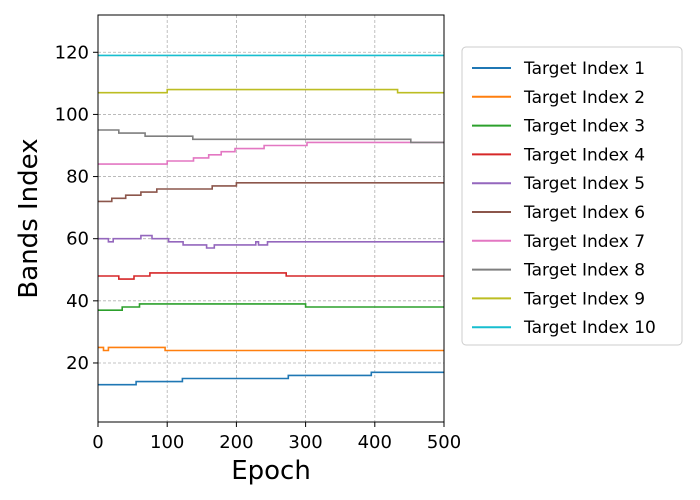  I want to click on legend-entry: Target Index 8, so click(584, 271).